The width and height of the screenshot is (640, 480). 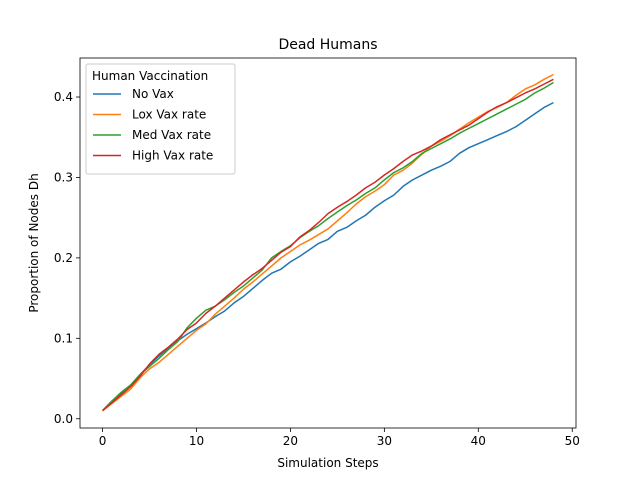 I want to click on legend-title: Human Vaccination, so click(x=150, y=76).